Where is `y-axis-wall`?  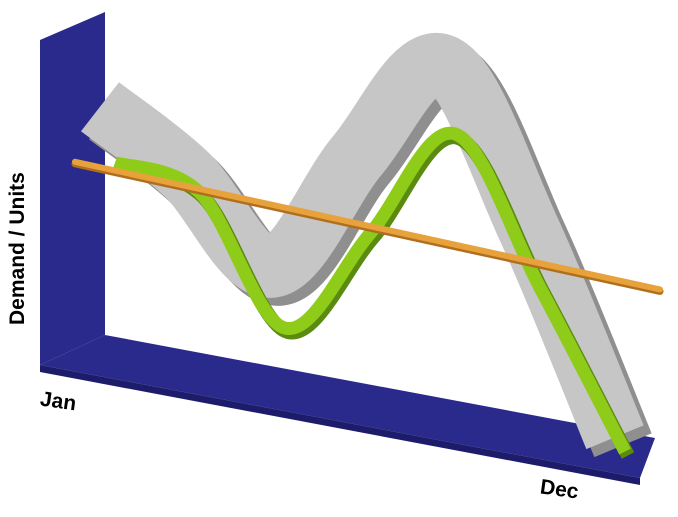
y-axis-wall is located at coordinates (72, 188).